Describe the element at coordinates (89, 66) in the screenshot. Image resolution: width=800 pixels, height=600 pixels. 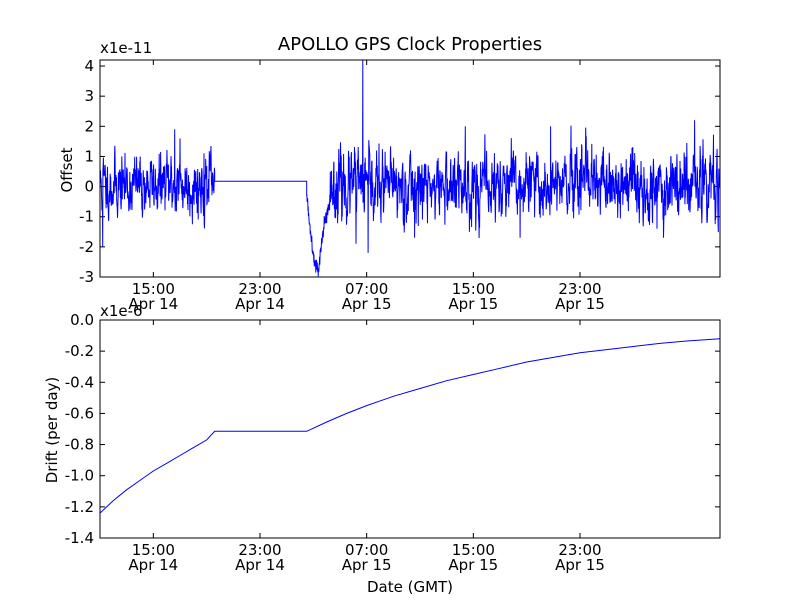
I see `y-tick-label: 4` at that location.